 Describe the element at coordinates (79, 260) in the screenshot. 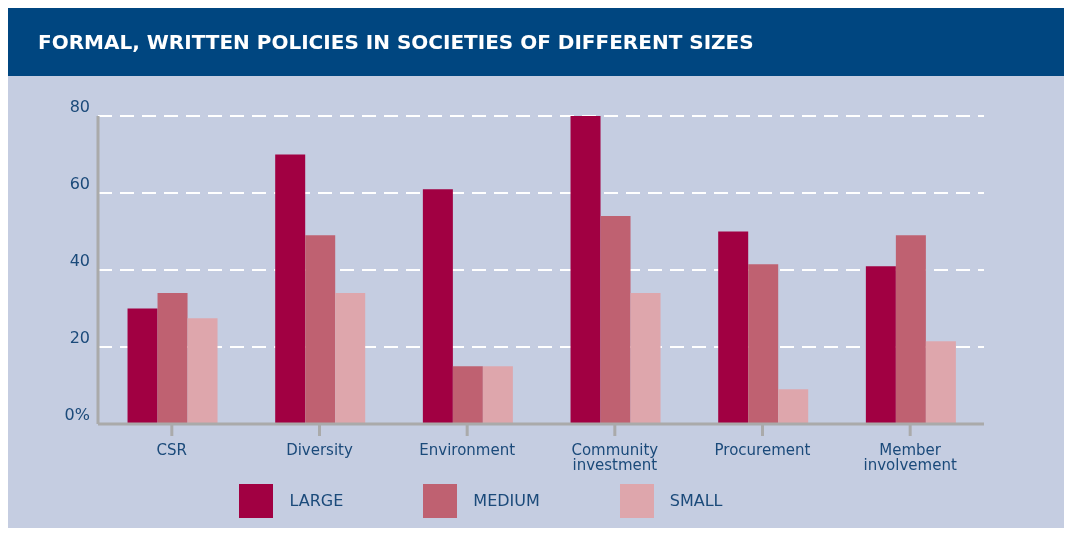

I see `y-tick-label: 40` at that location.